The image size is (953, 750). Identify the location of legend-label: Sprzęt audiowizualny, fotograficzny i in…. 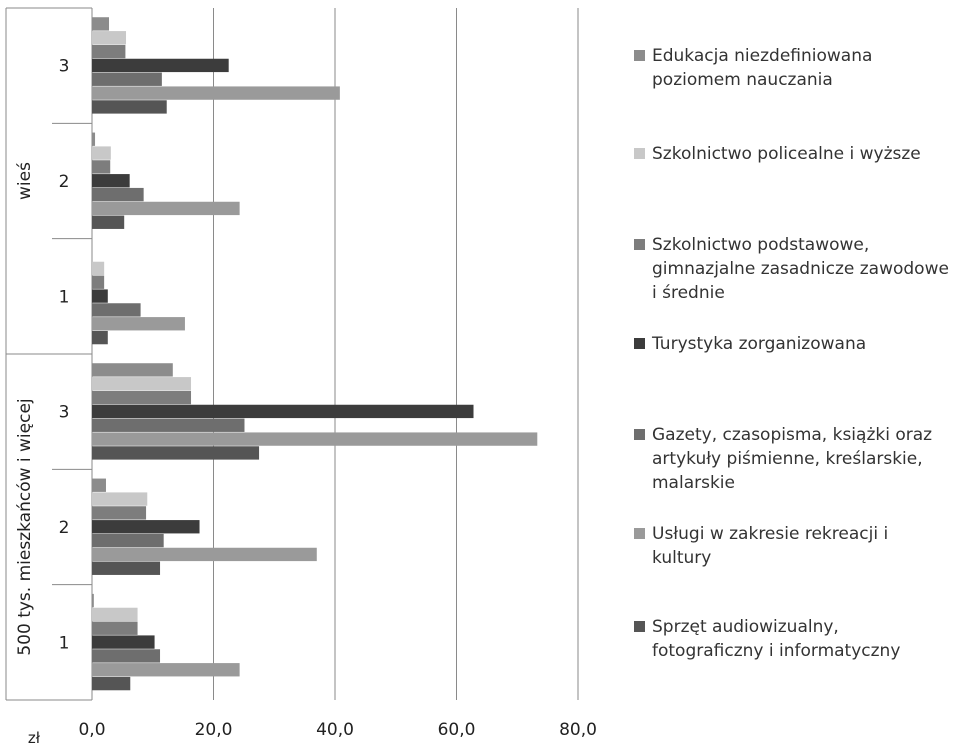
(802, 639).